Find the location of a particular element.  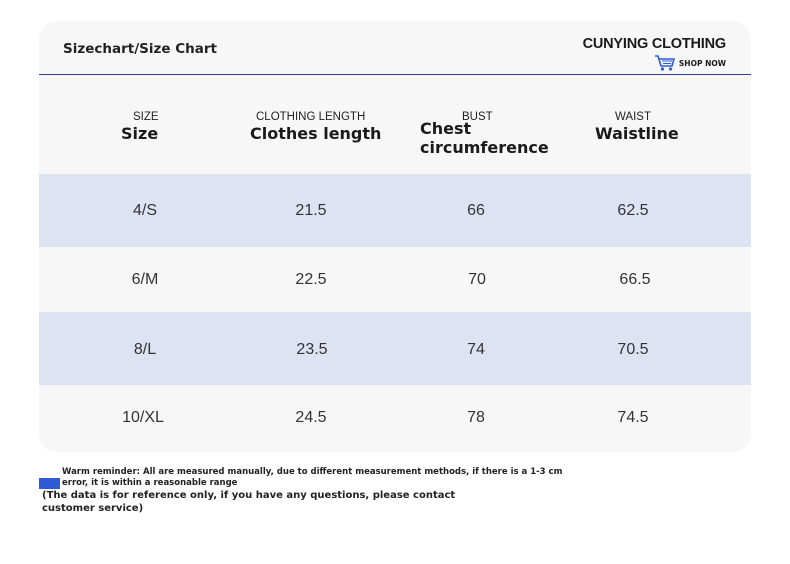

column-header-waist: WAIST Waistline is located at coordinates (664, 127).